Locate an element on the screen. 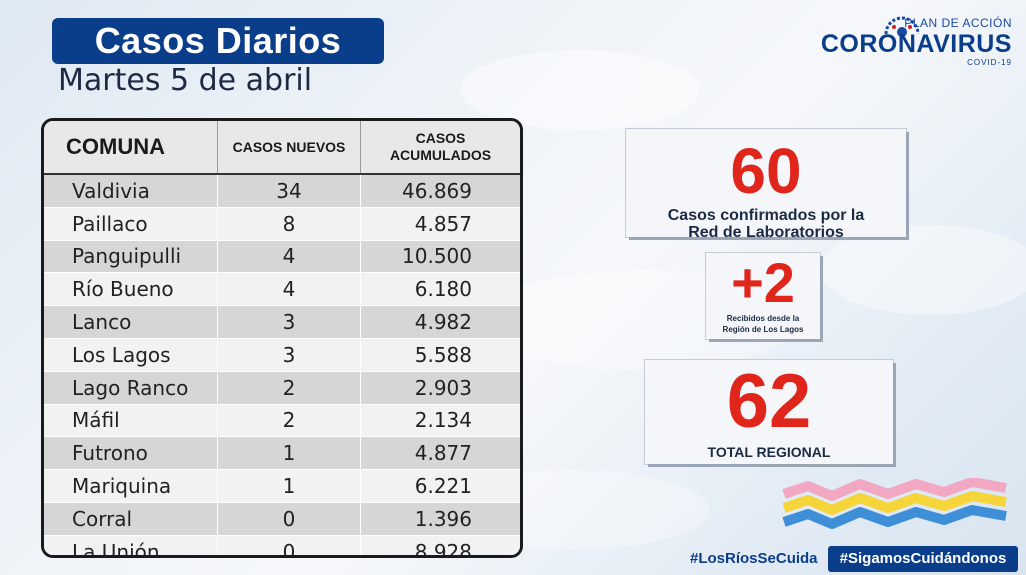 The width and height of the screenshot is (1026, 575). cell-comuna: La Unión is located at coordinates (131, 545).